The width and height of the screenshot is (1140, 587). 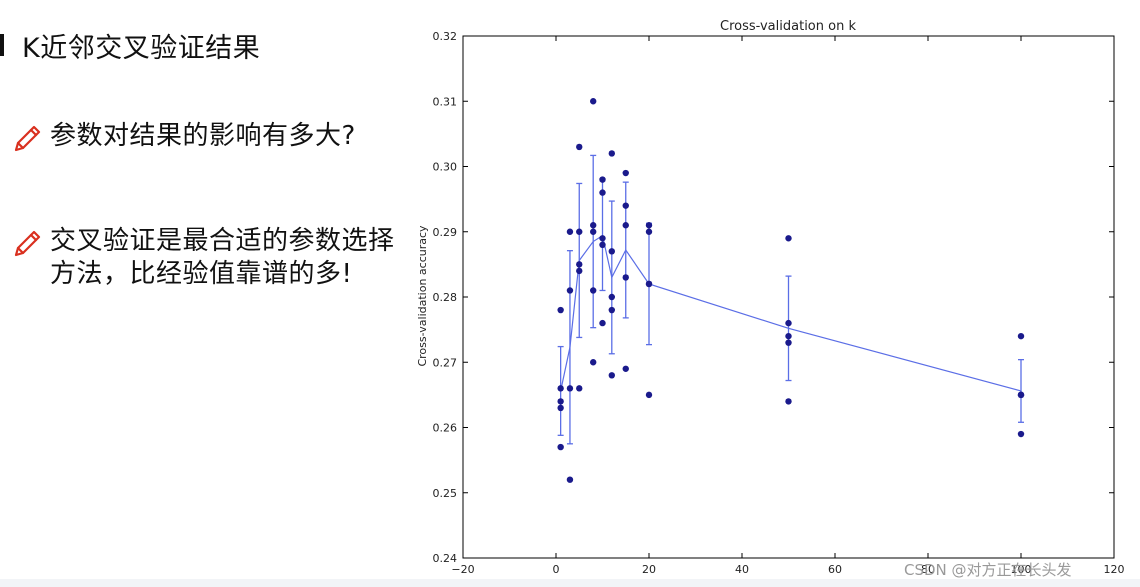 What do you see at coordinates (570, 583) in the screenshot?
I see `bottom-strip` at bounding box center [570, 583].